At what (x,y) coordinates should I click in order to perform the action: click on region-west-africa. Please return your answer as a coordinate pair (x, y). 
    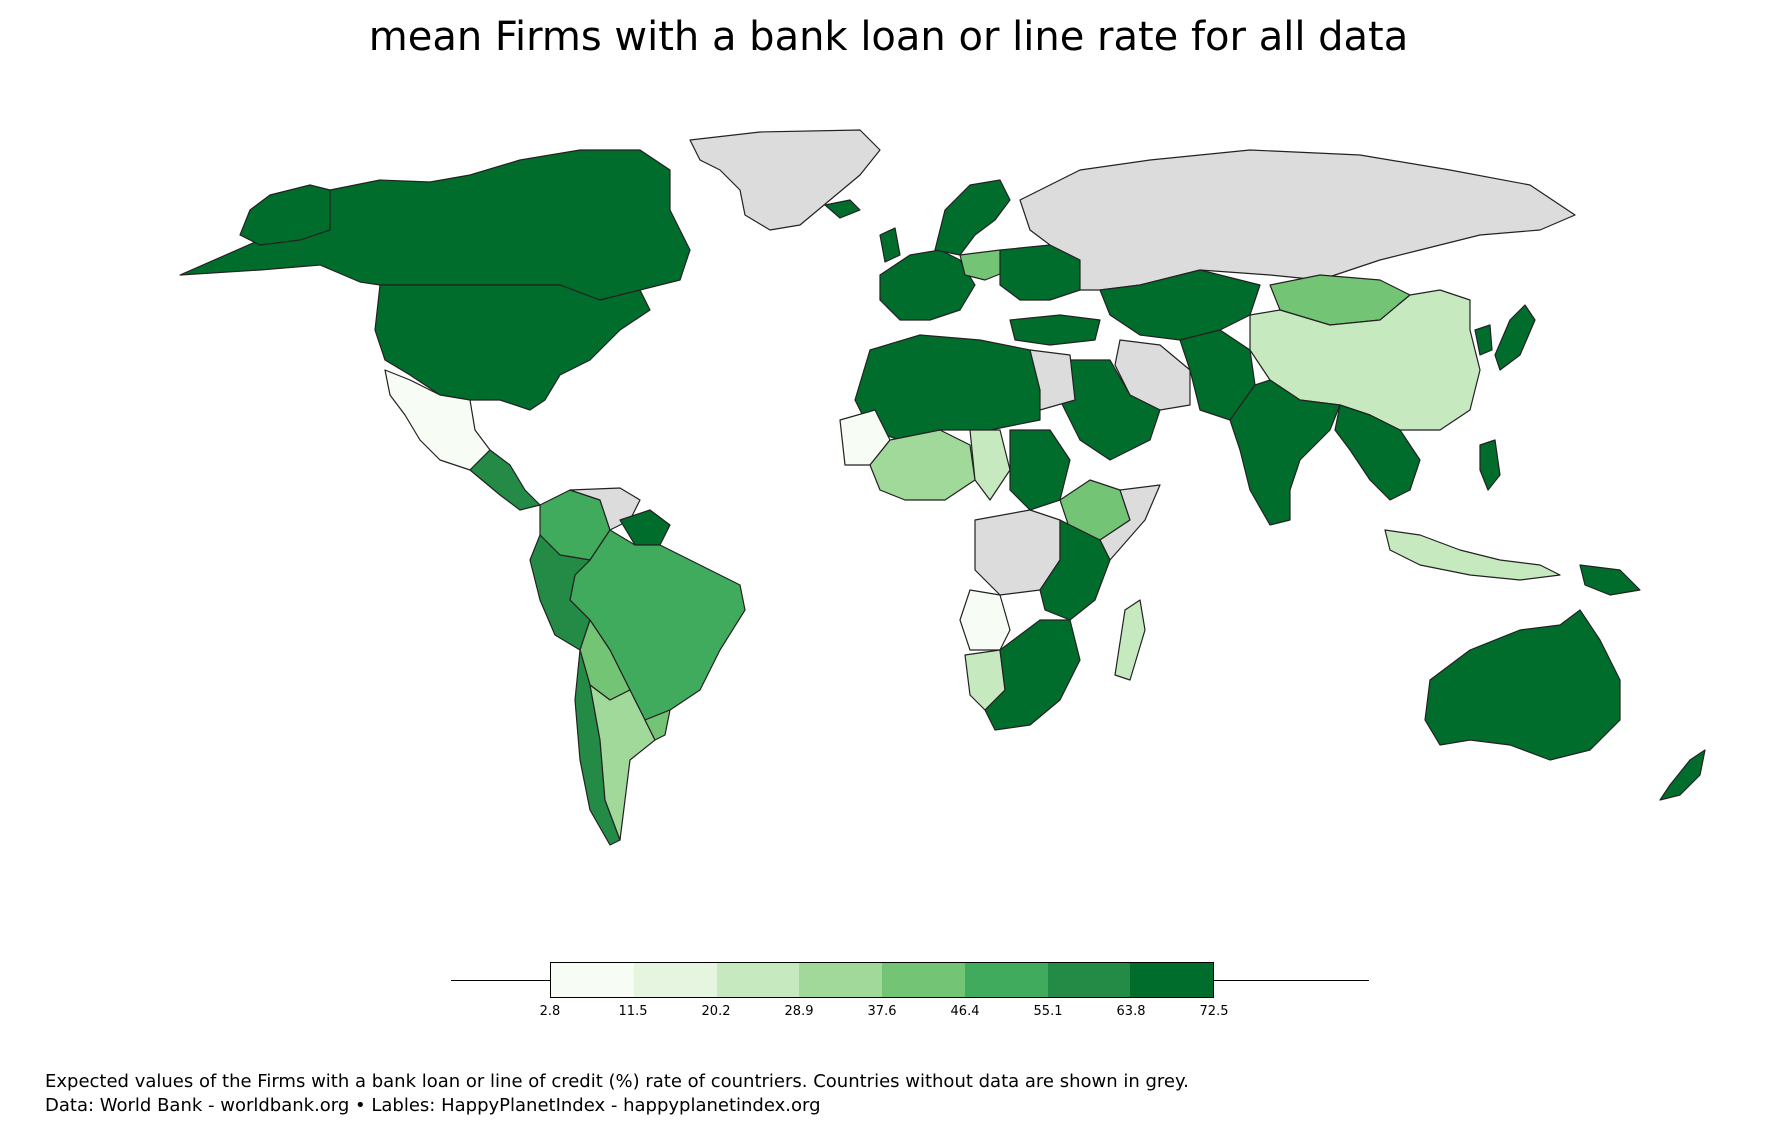
    Looking at the image, I should click on (922, 465).